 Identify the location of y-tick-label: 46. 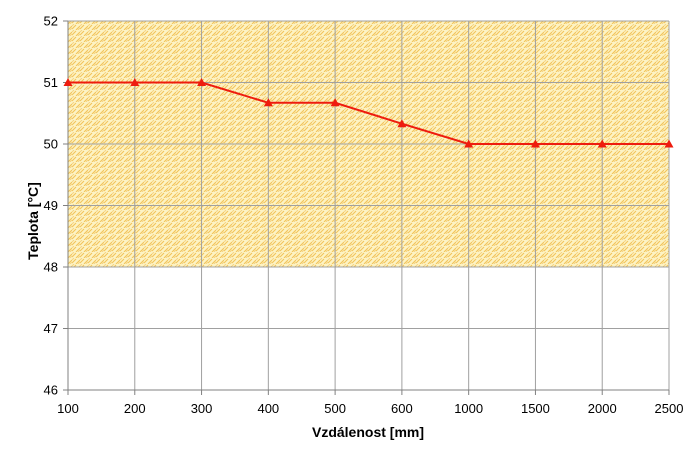
(51, 390).